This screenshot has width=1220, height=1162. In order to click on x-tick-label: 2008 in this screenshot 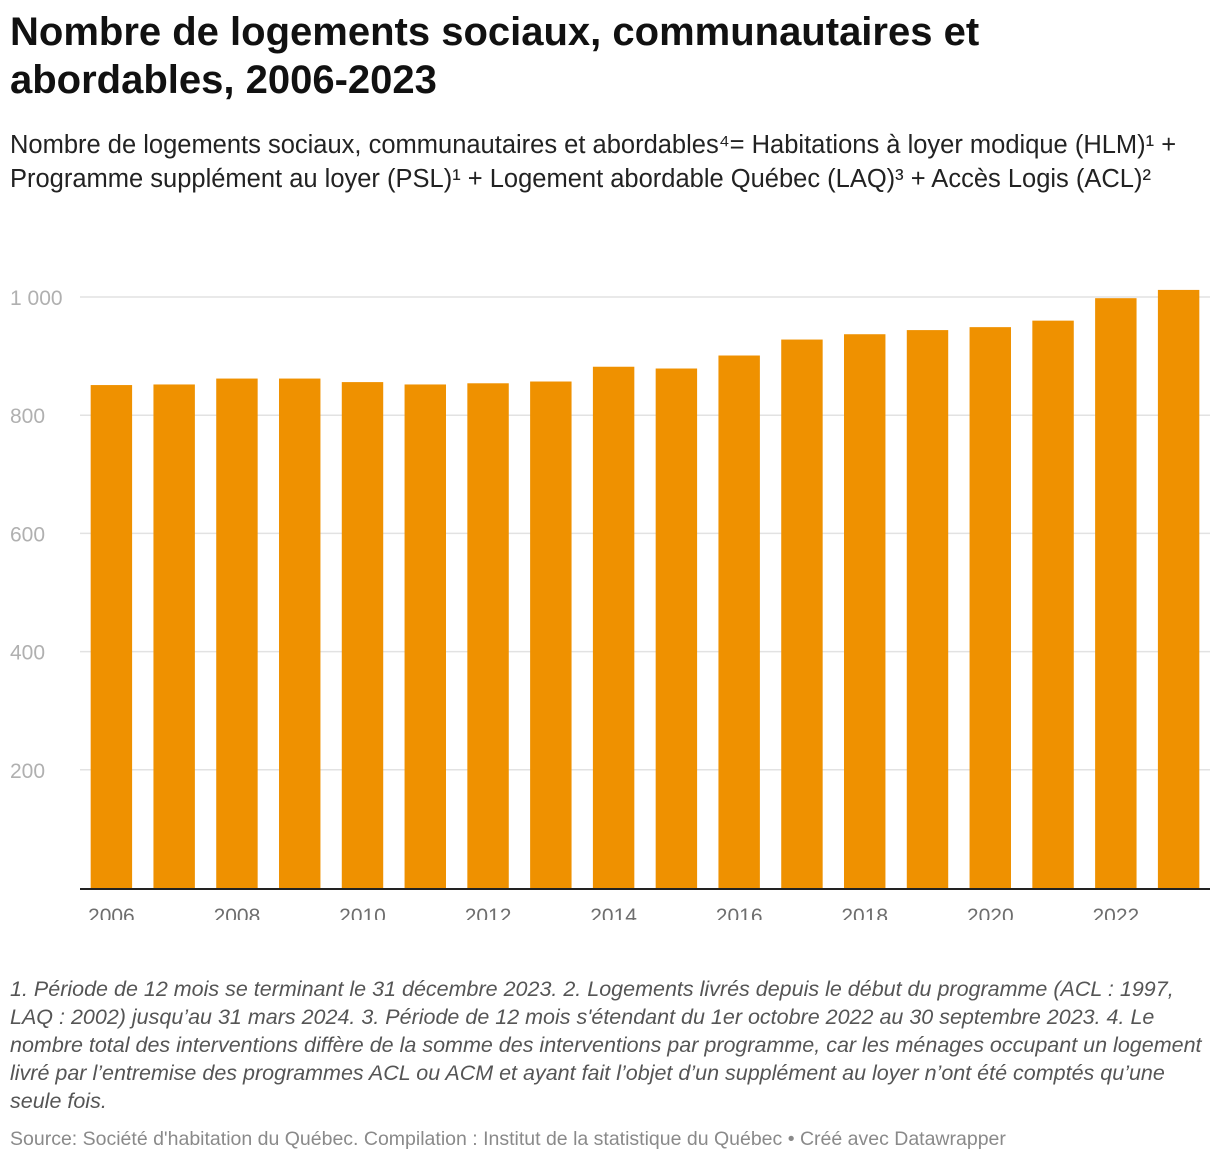, I will do `click(237, 912)`.